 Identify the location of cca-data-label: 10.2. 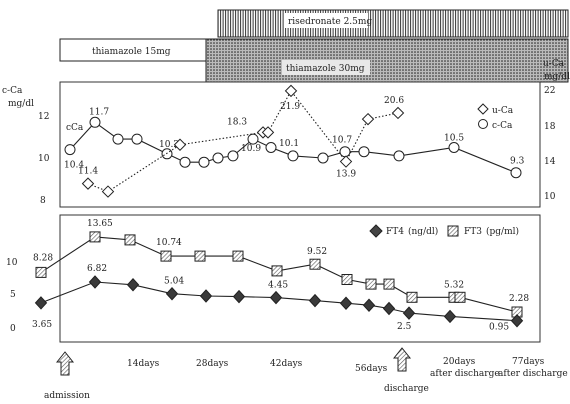
(169, 145).